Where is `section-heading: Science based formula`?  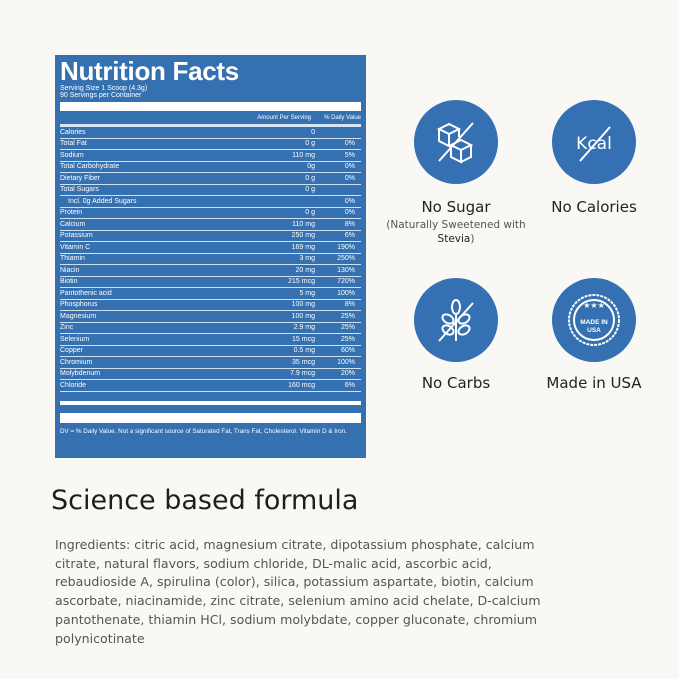
section-heading: Science based formula is located at coordinates (205, 500).